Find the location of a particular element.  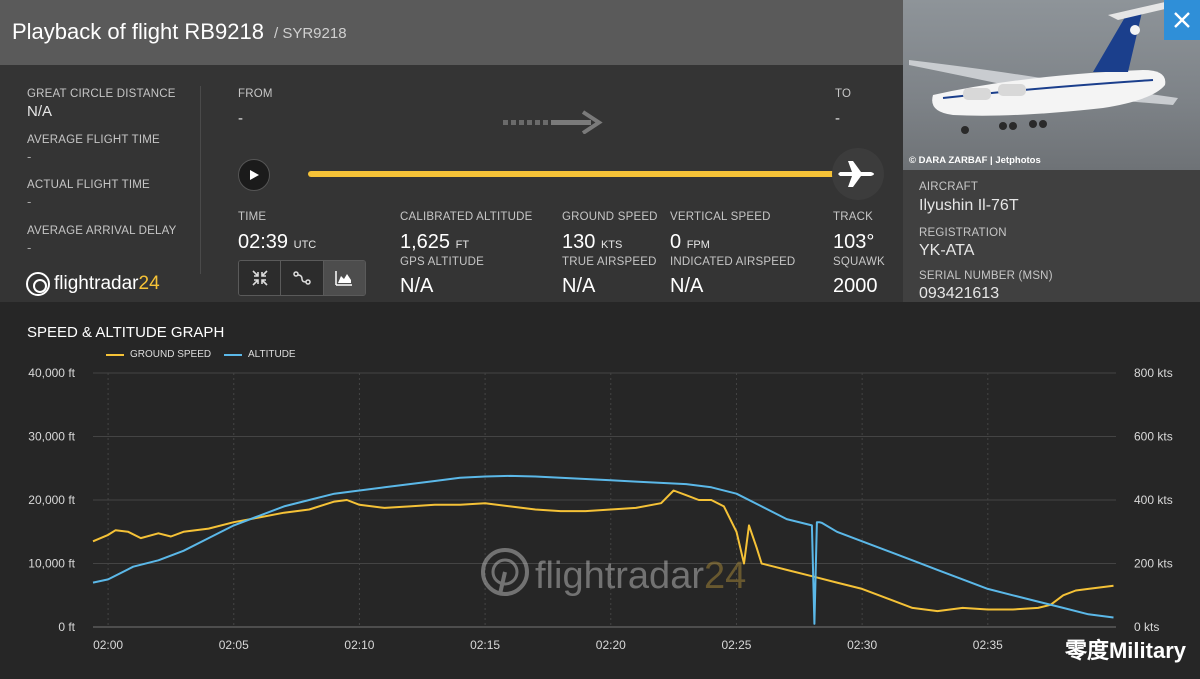

squawk-label: SQUAWK is located at coordinates (859, 262).